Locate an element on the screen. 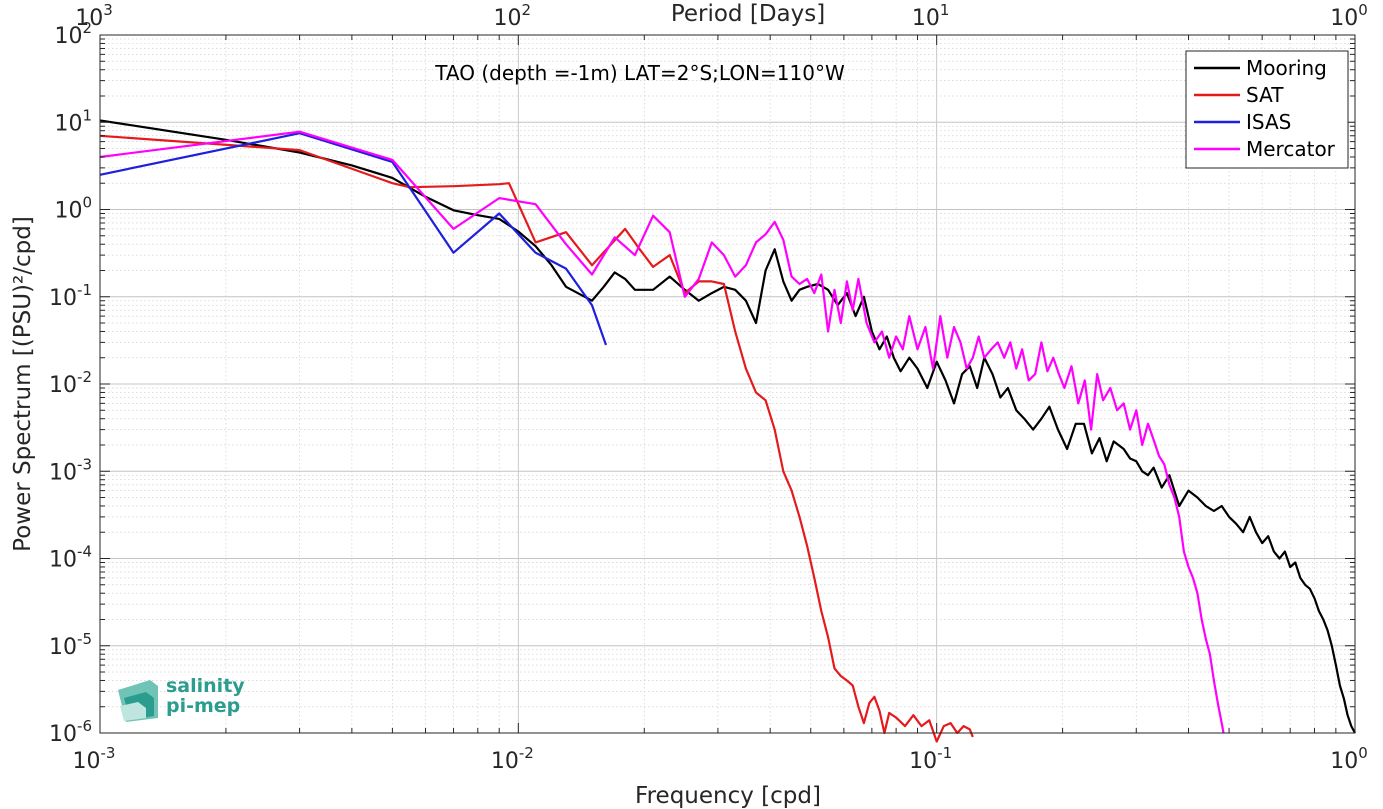  top-tick-label: 10⁰ is located at coordinates (1349, 16).